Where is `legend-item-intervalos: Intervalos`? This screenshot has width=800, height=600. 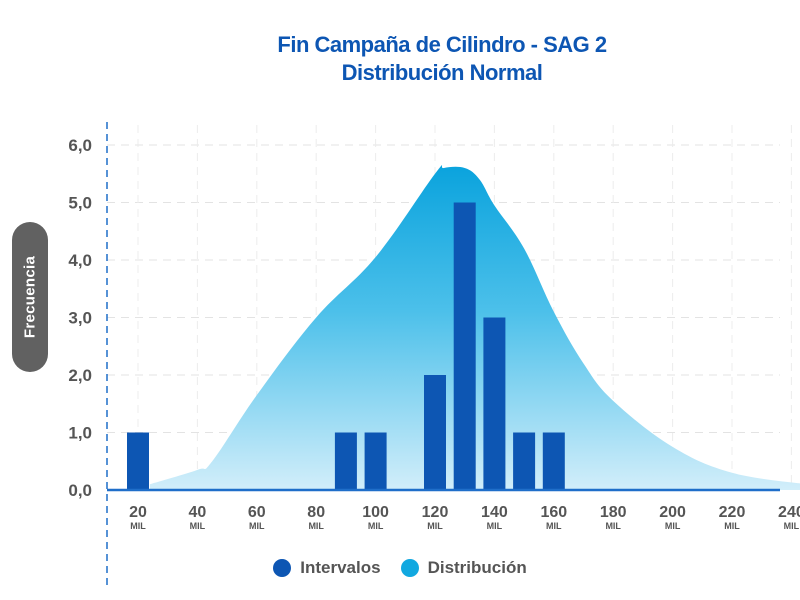 legend-item-intervalos: Intervalos is located at coordinates (327, 568).